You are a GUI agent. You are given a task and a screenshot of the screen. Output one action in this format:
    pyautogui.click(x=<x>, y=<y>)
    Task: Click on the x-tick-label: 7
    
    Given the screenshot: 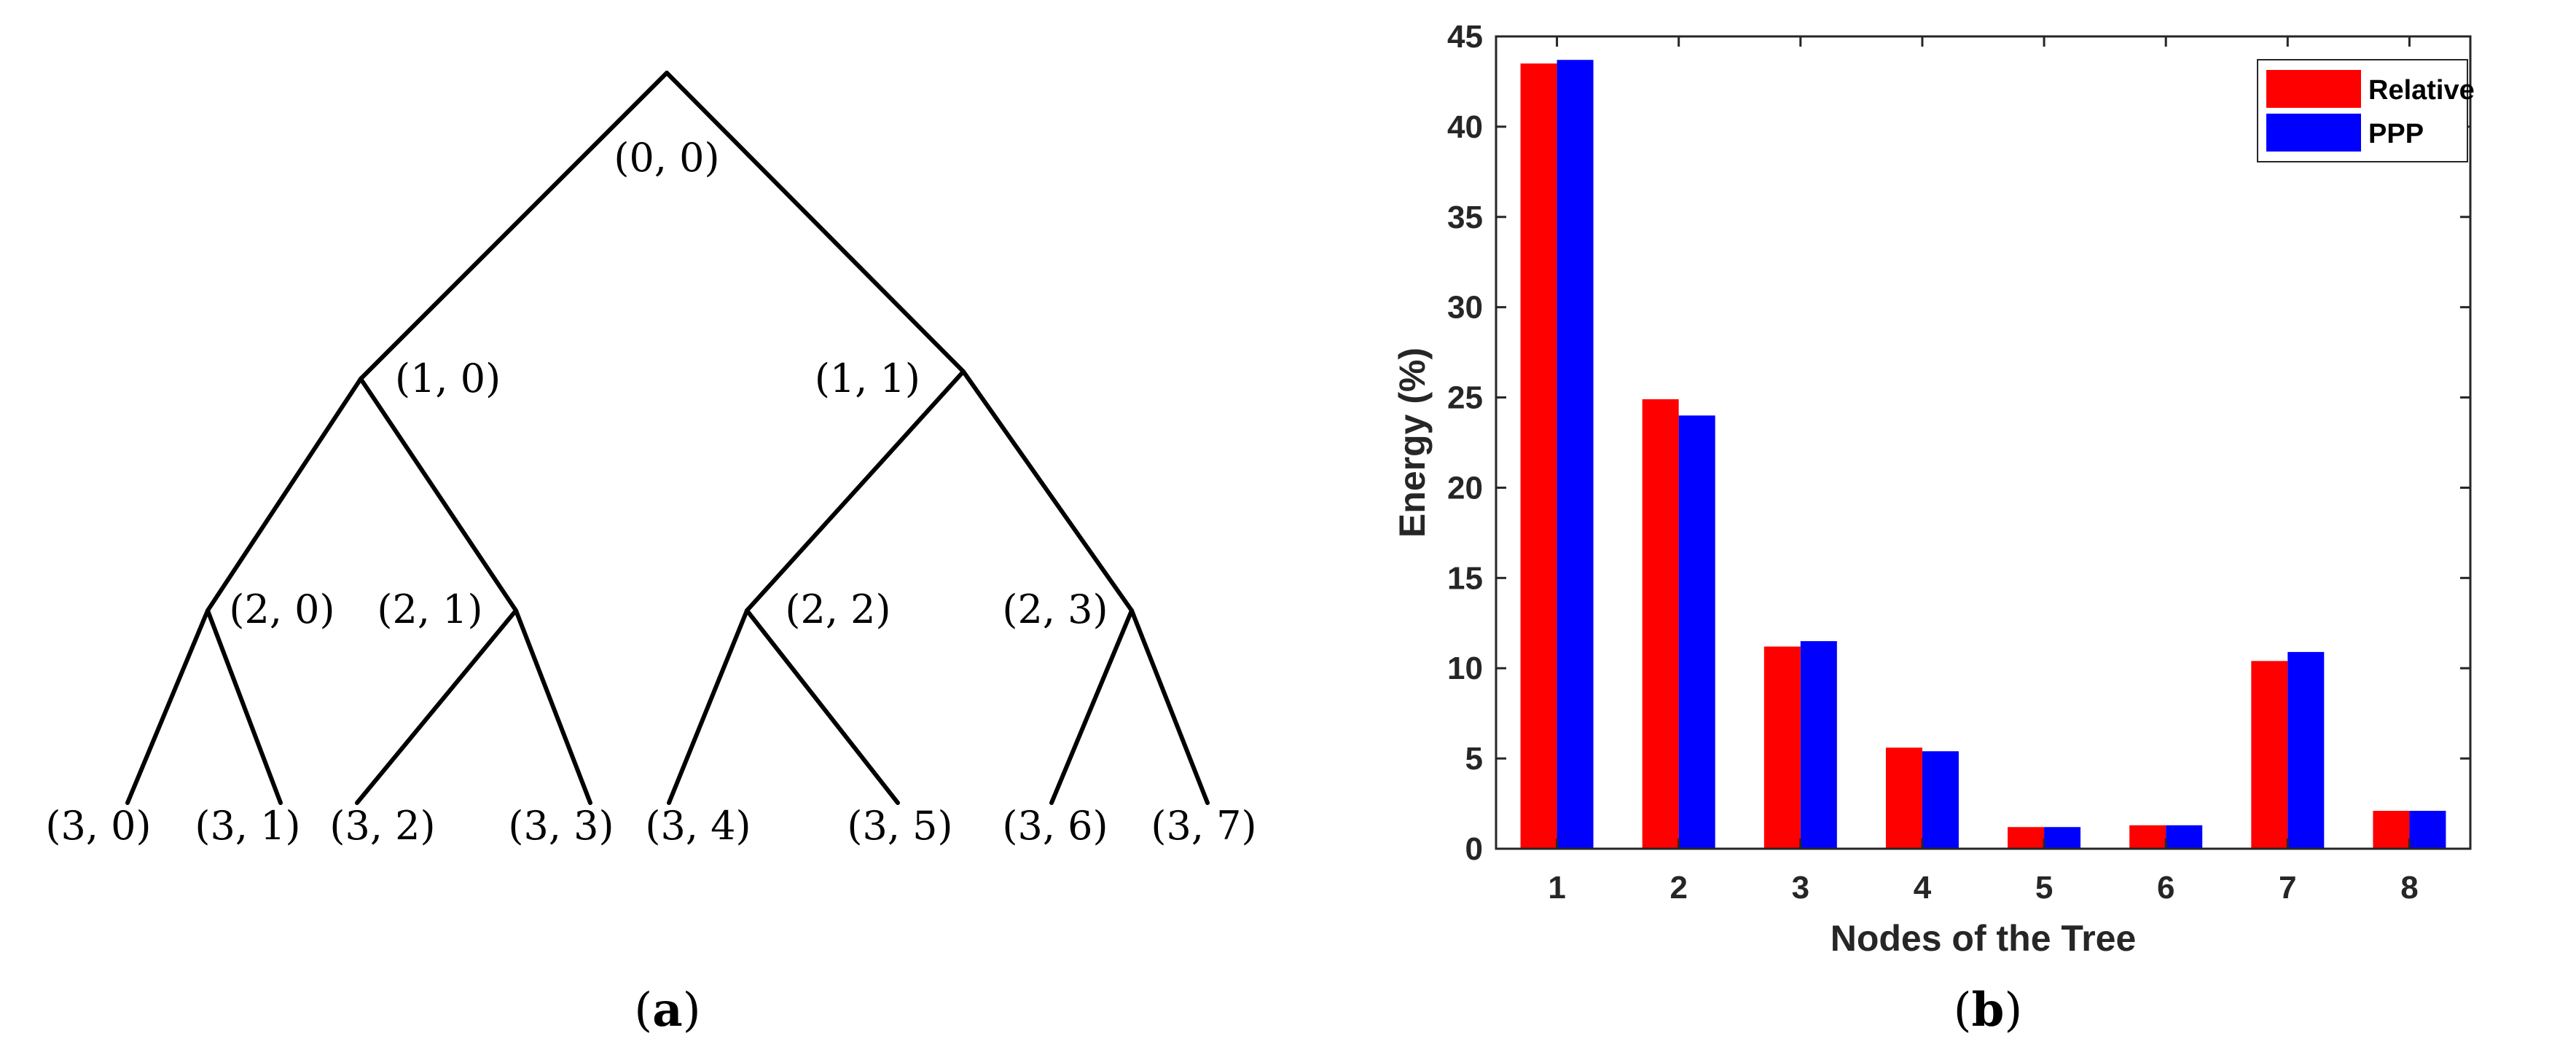 What is the action you would take?
    pyautogui.click(x=2287, y=888)
    